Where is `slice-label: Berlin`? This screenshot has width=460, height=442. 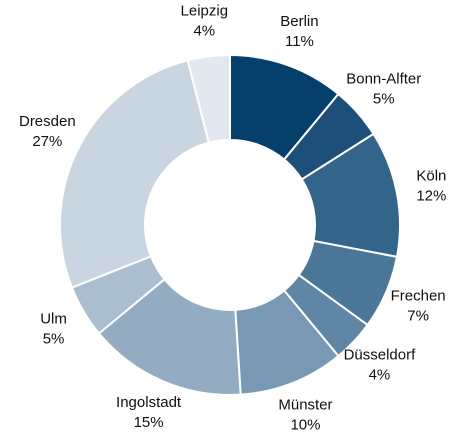 slice-label: Berlin is located at coordinates (299, 21).